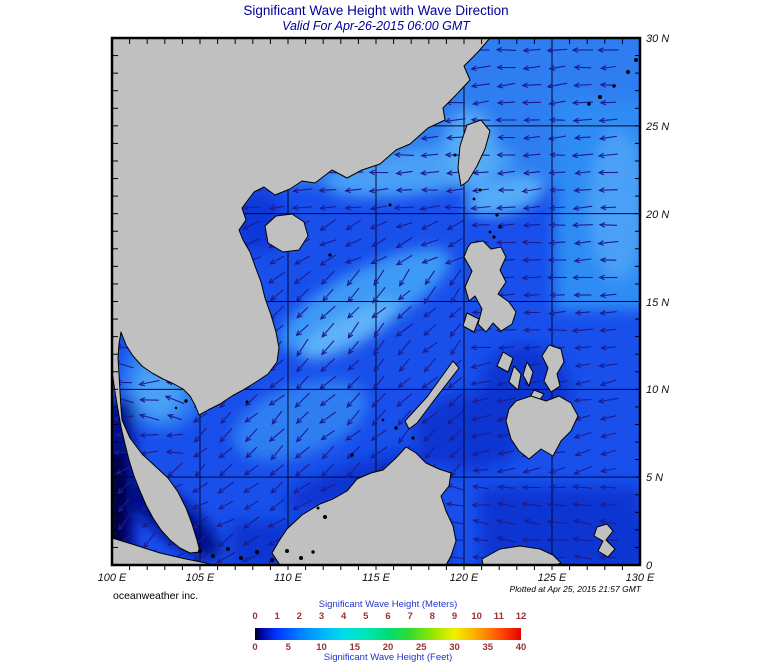  Describe the element at coordinates (388, 657) in the screenshot. I see `colorbar-title-feet: Significant Wave Height (Feet)` at that location.